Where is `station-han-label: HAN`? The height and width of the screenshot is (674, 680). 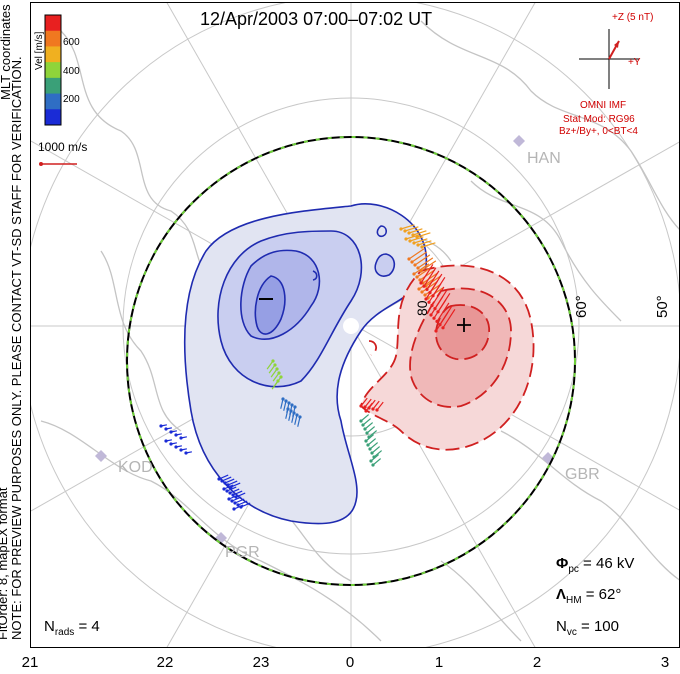
station-han-label: HAN is located at coordinates (544, 158).